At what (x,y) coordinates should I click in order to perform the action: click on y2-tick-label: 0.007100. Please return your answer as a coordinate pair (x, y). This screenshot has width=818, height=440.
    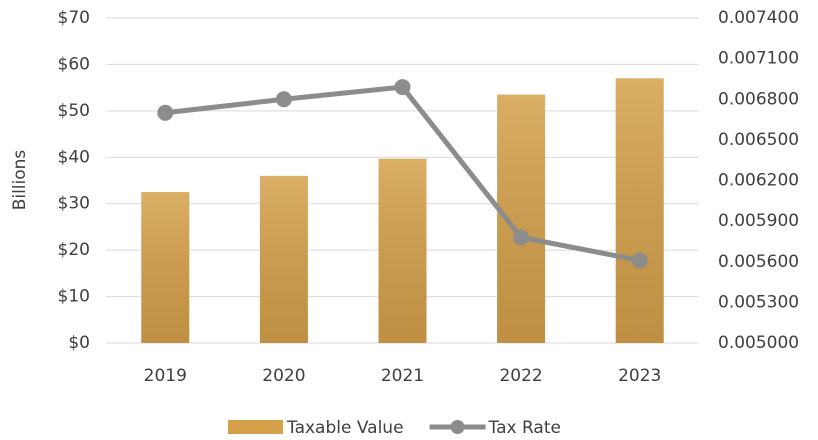
    Looking at the image, I should click on (758, 59).